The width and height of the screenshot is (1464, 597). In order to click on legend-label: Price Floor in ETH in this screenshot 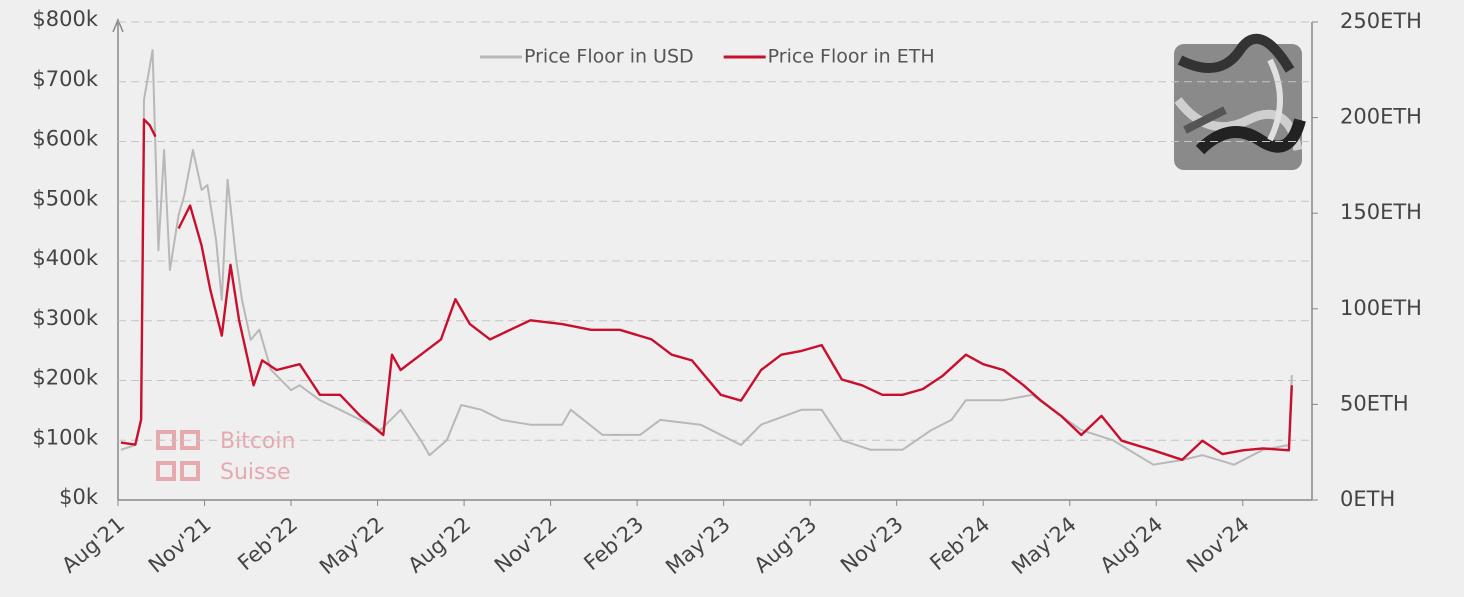, I will do `click(851, 57)`.